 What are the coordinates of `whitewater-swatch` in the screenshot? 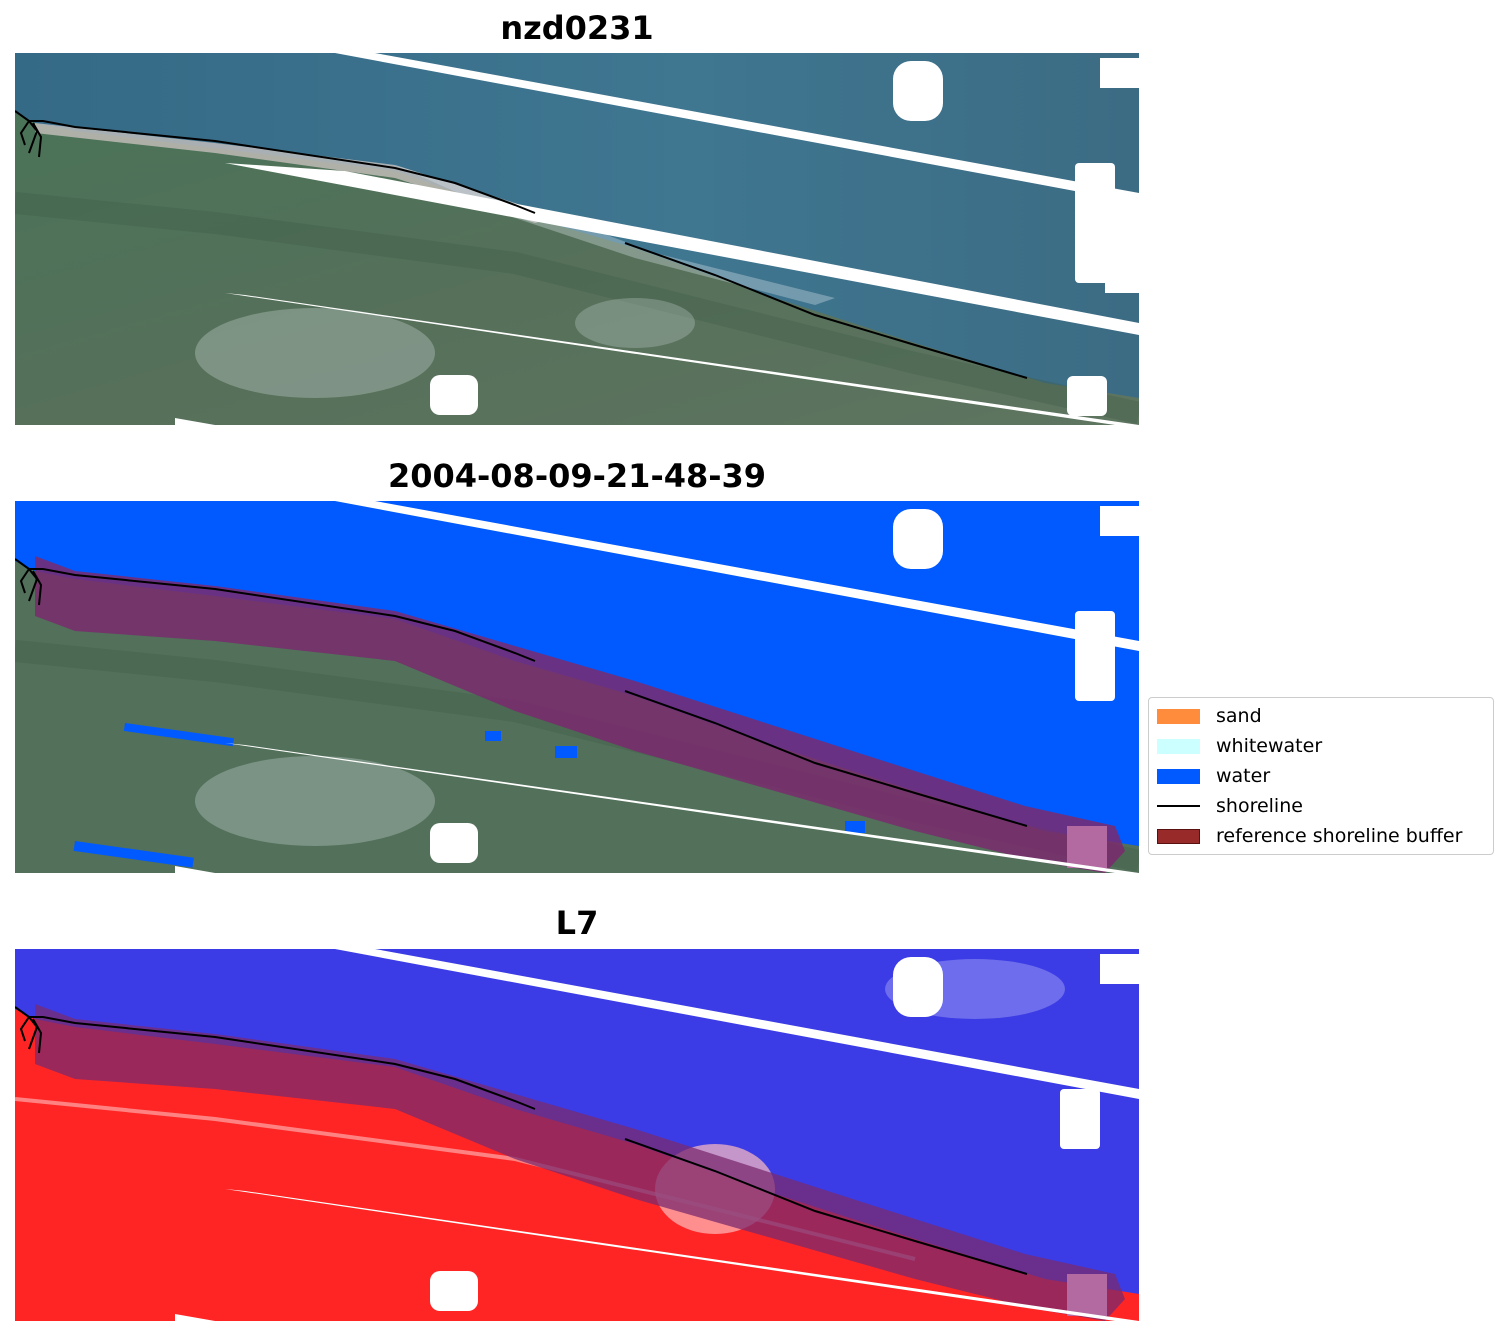 It's located at (1178, 746).